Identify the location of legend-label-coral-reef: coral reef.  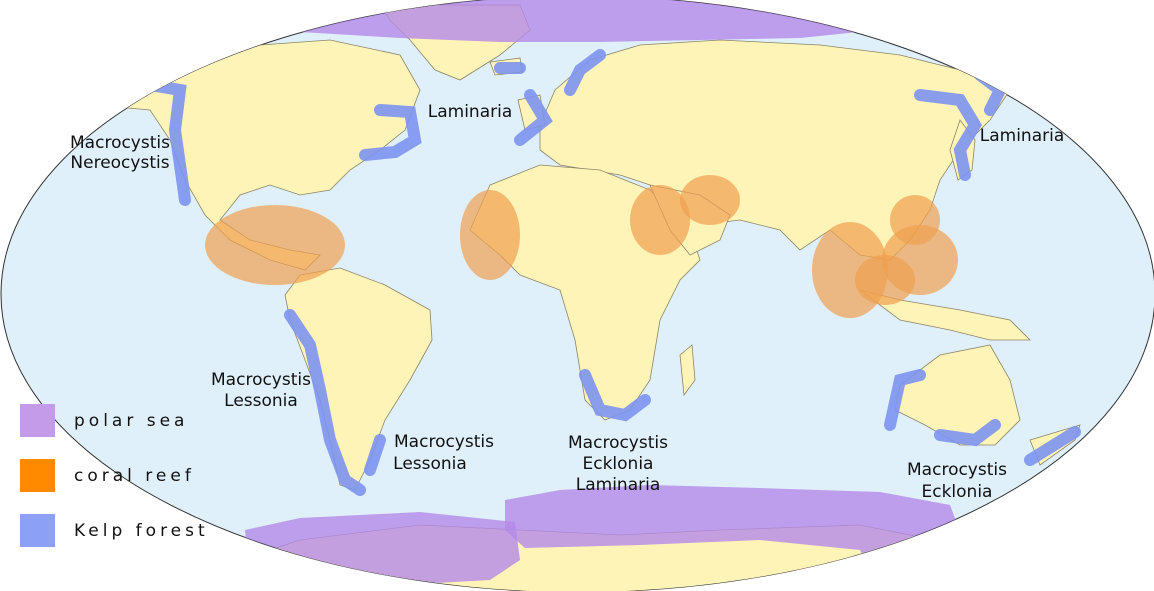
(134, 476).